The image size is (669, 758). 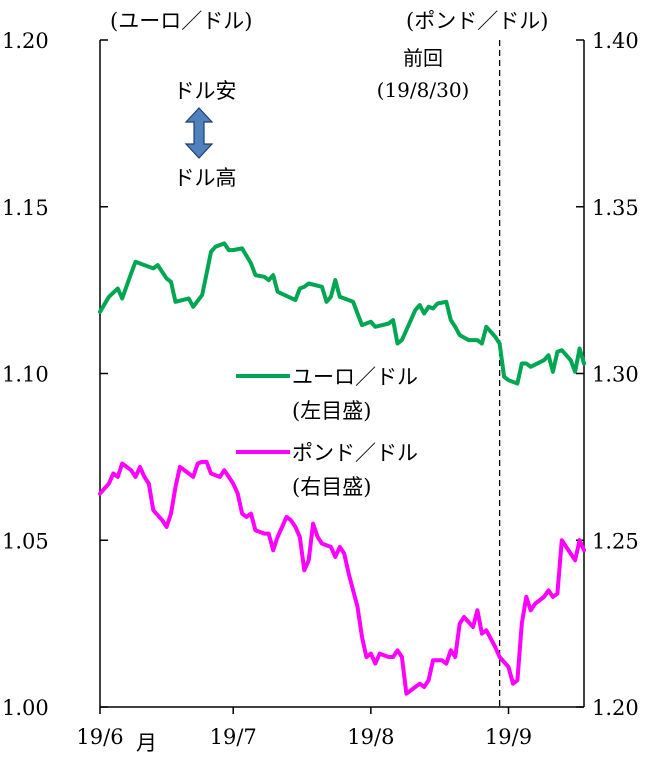 I want to click on left-axis-ticks: 1.00 1.05 1.10 1.15 1.20, so click(x=55, y=374).